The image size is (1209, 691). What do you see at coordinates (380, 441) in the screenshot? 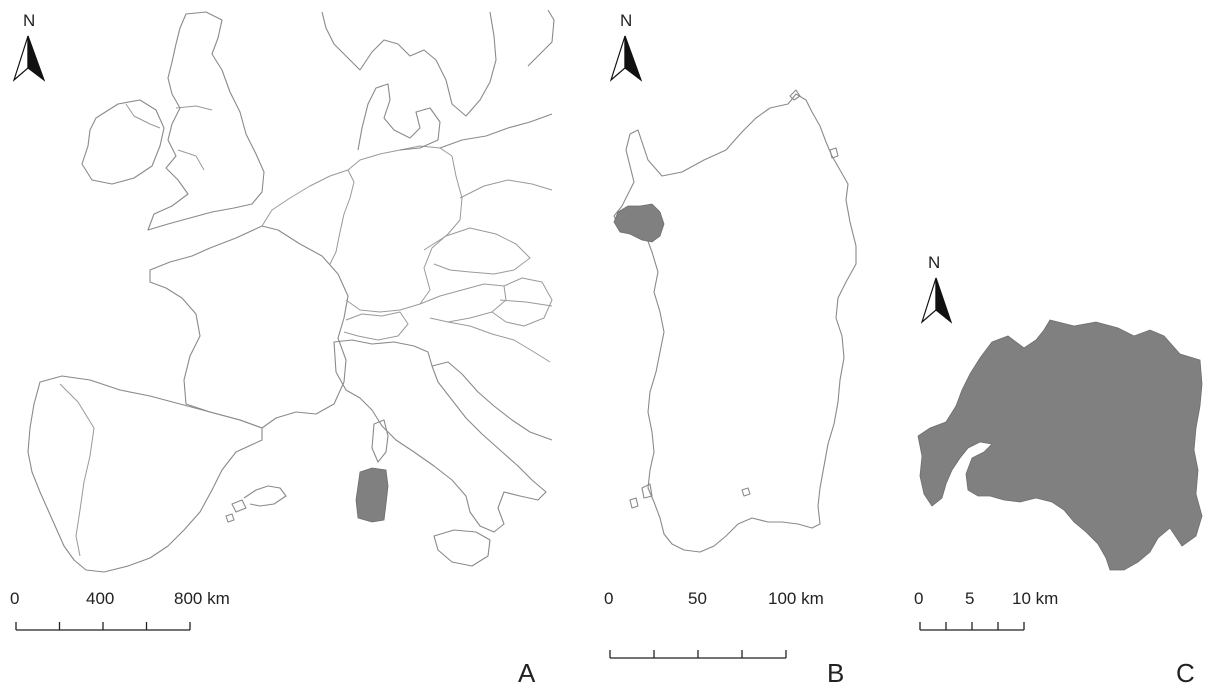
I see `corsica-coast` at bounding box center [380, 441].